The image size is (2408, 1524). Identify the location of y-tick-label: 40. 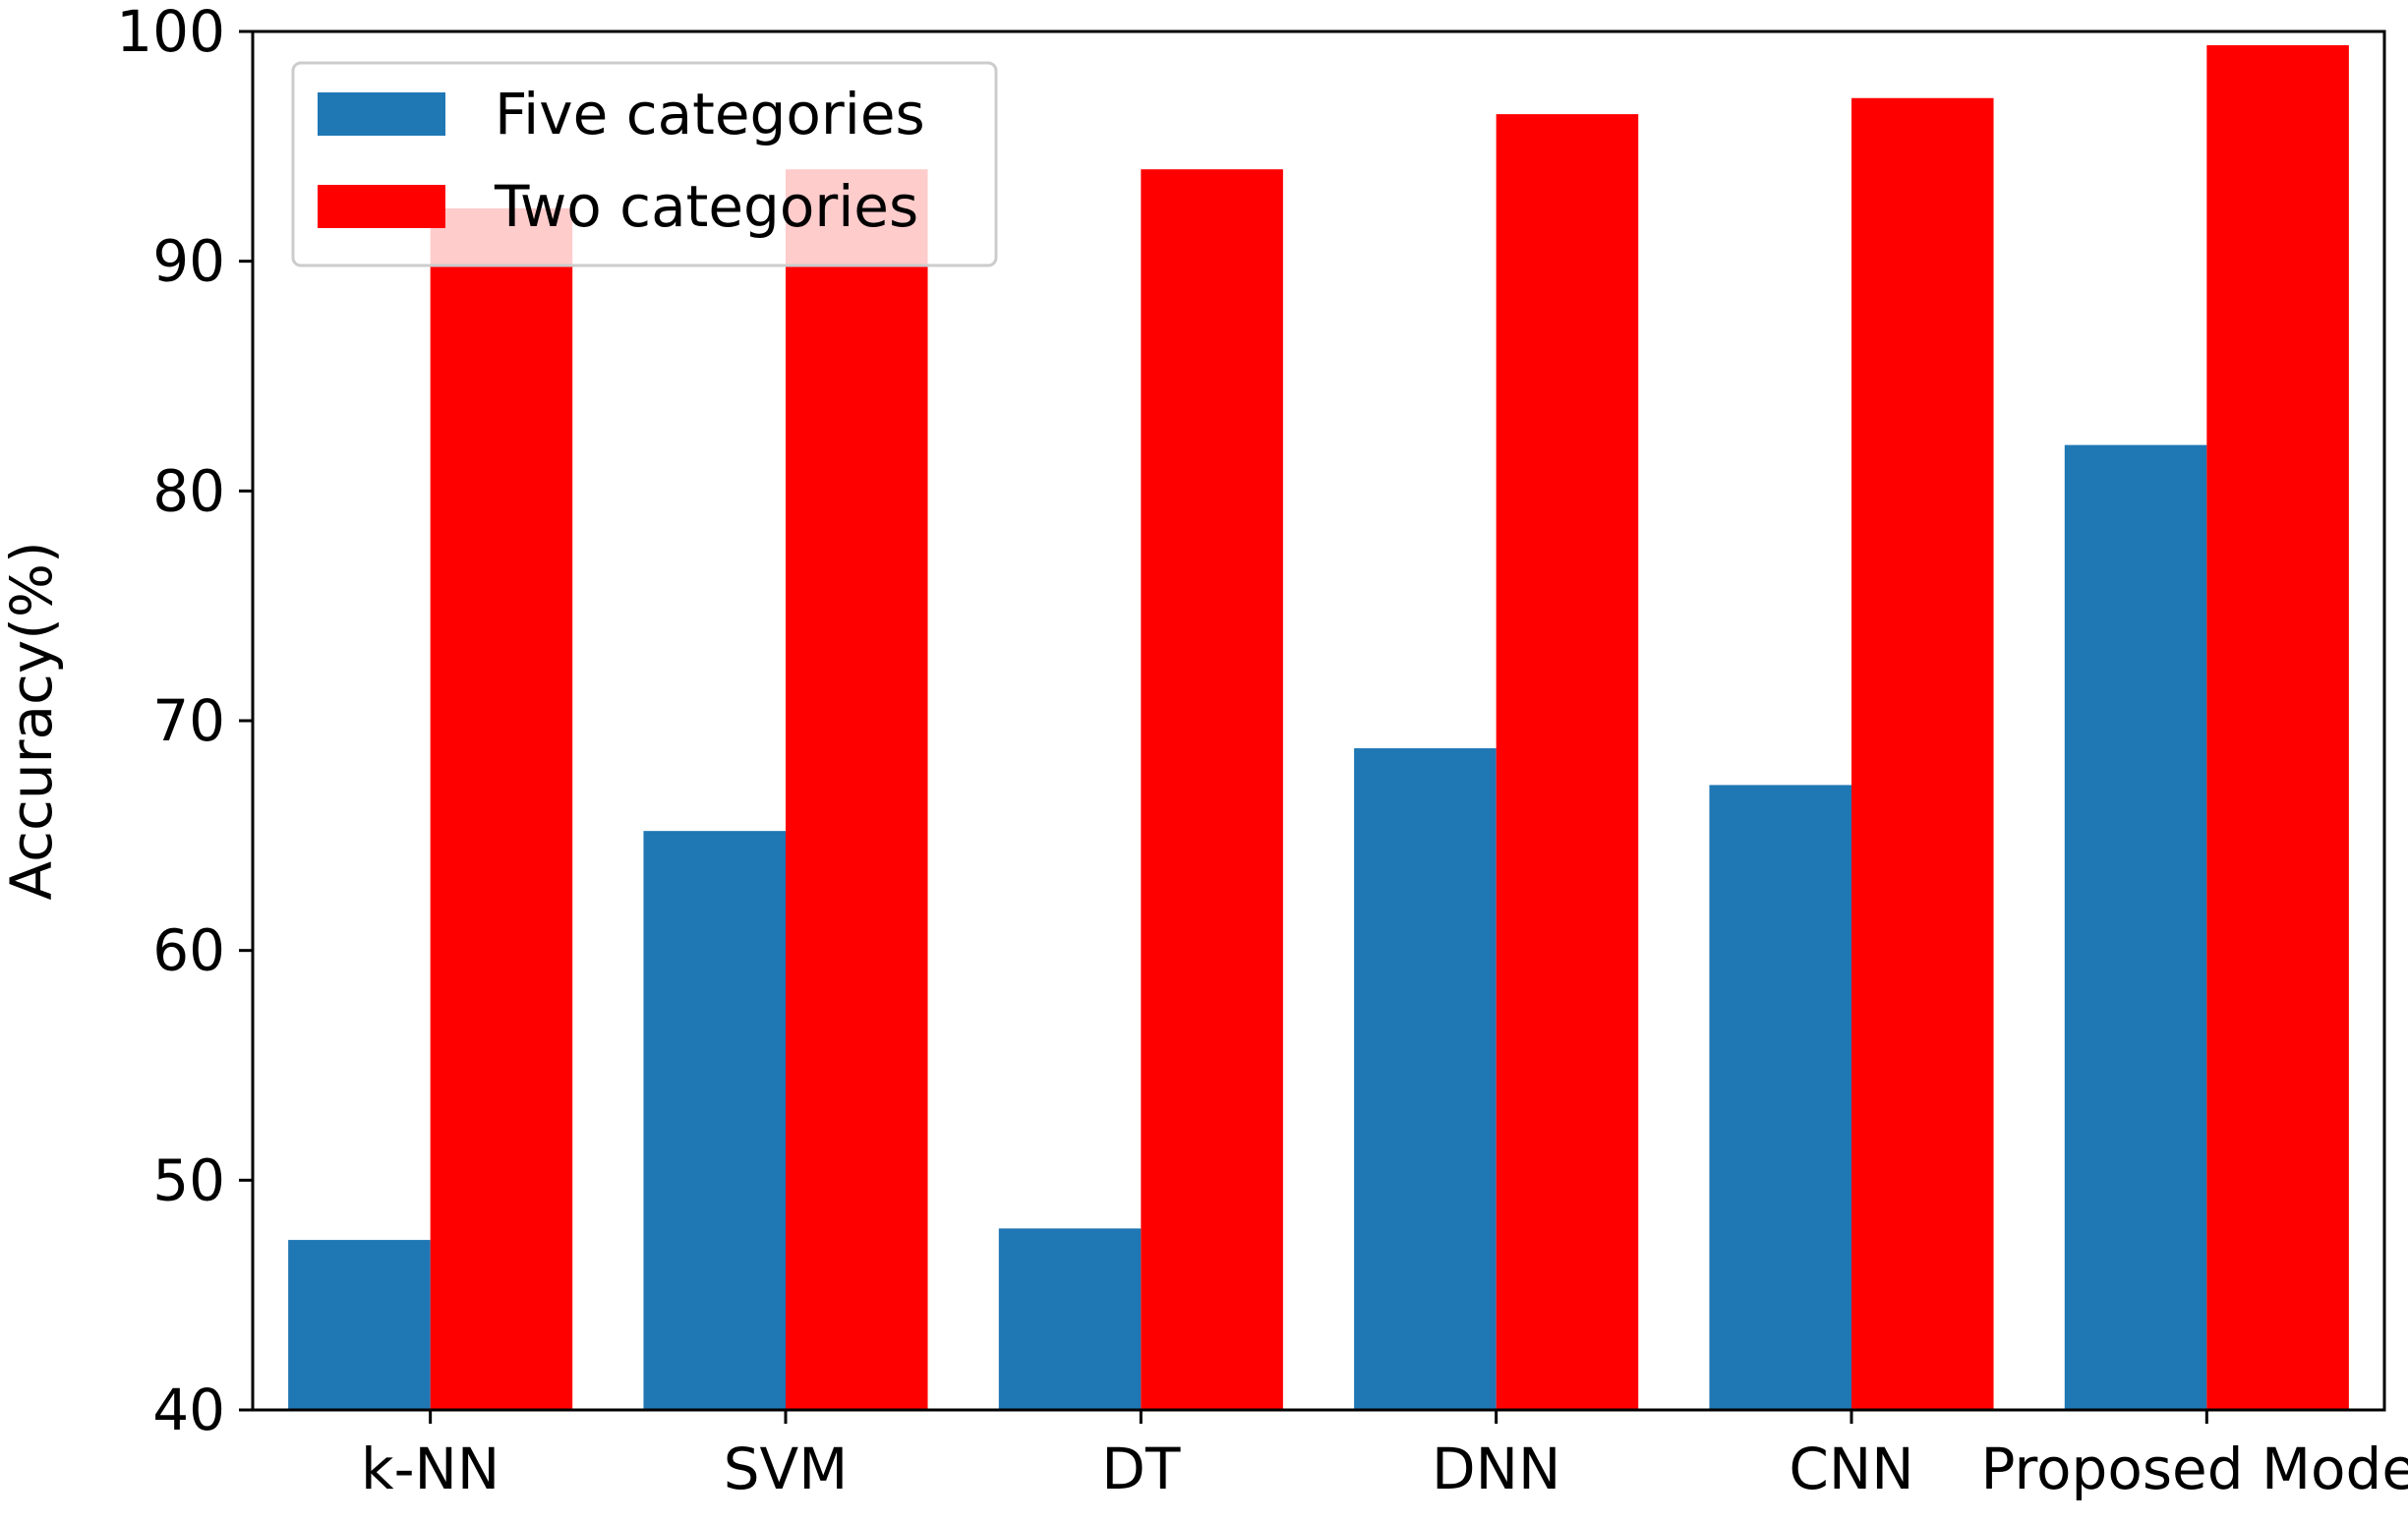
(188, 1410).